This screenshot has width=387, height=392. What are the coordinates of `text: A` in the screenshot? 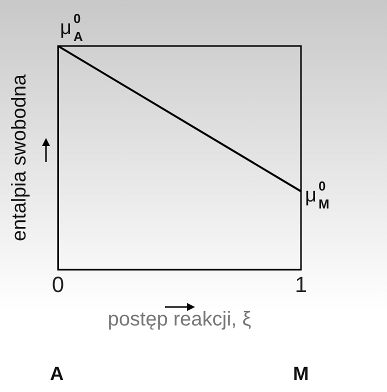 It's located at (57, 374).